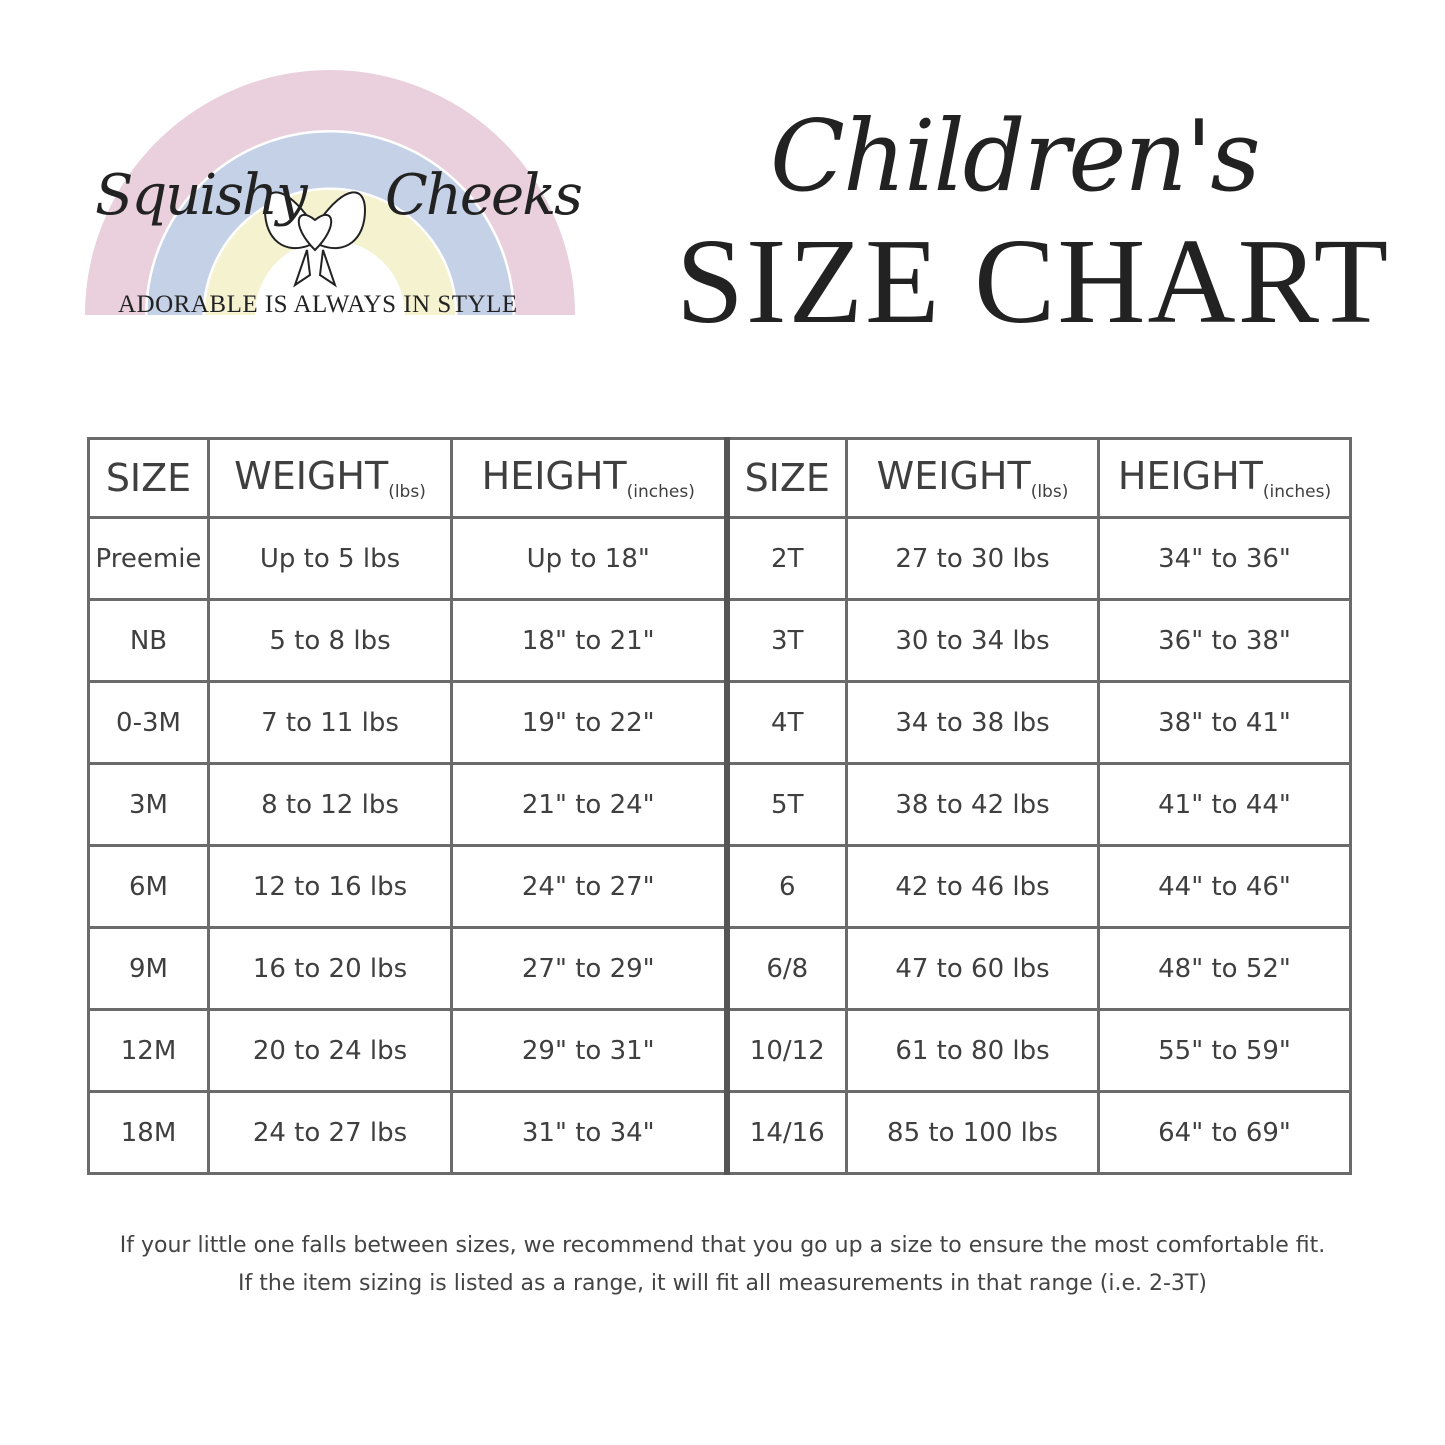 The width and height of the screenshot is (1445, 1445). I want to click on height-cell: 31" to 34", so click(589, 1132).